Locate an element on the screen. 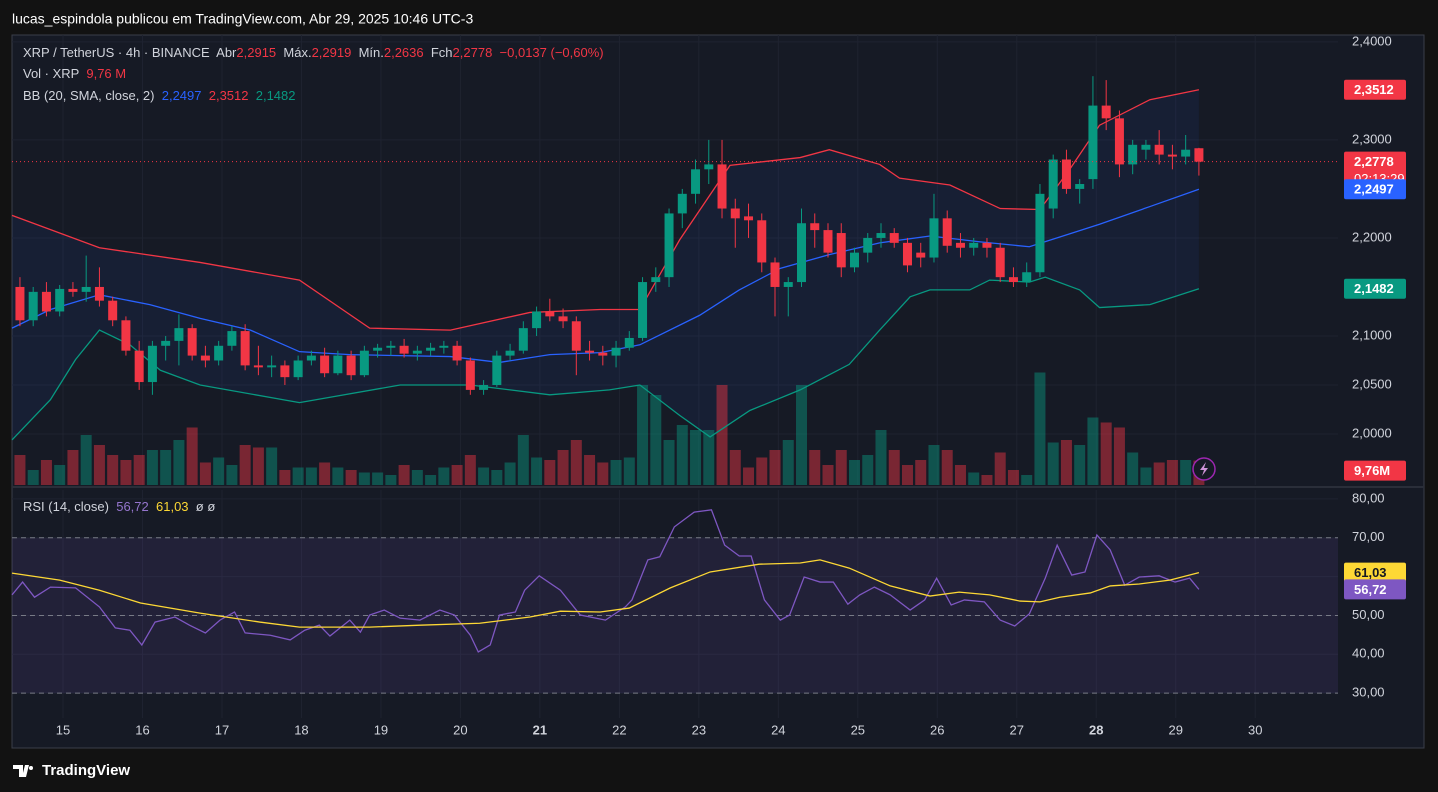 Image resolution: width=1438 pixels, height=792 pixels. rsi-tick-label: 50,00 is located at coordinates (1368, 614).